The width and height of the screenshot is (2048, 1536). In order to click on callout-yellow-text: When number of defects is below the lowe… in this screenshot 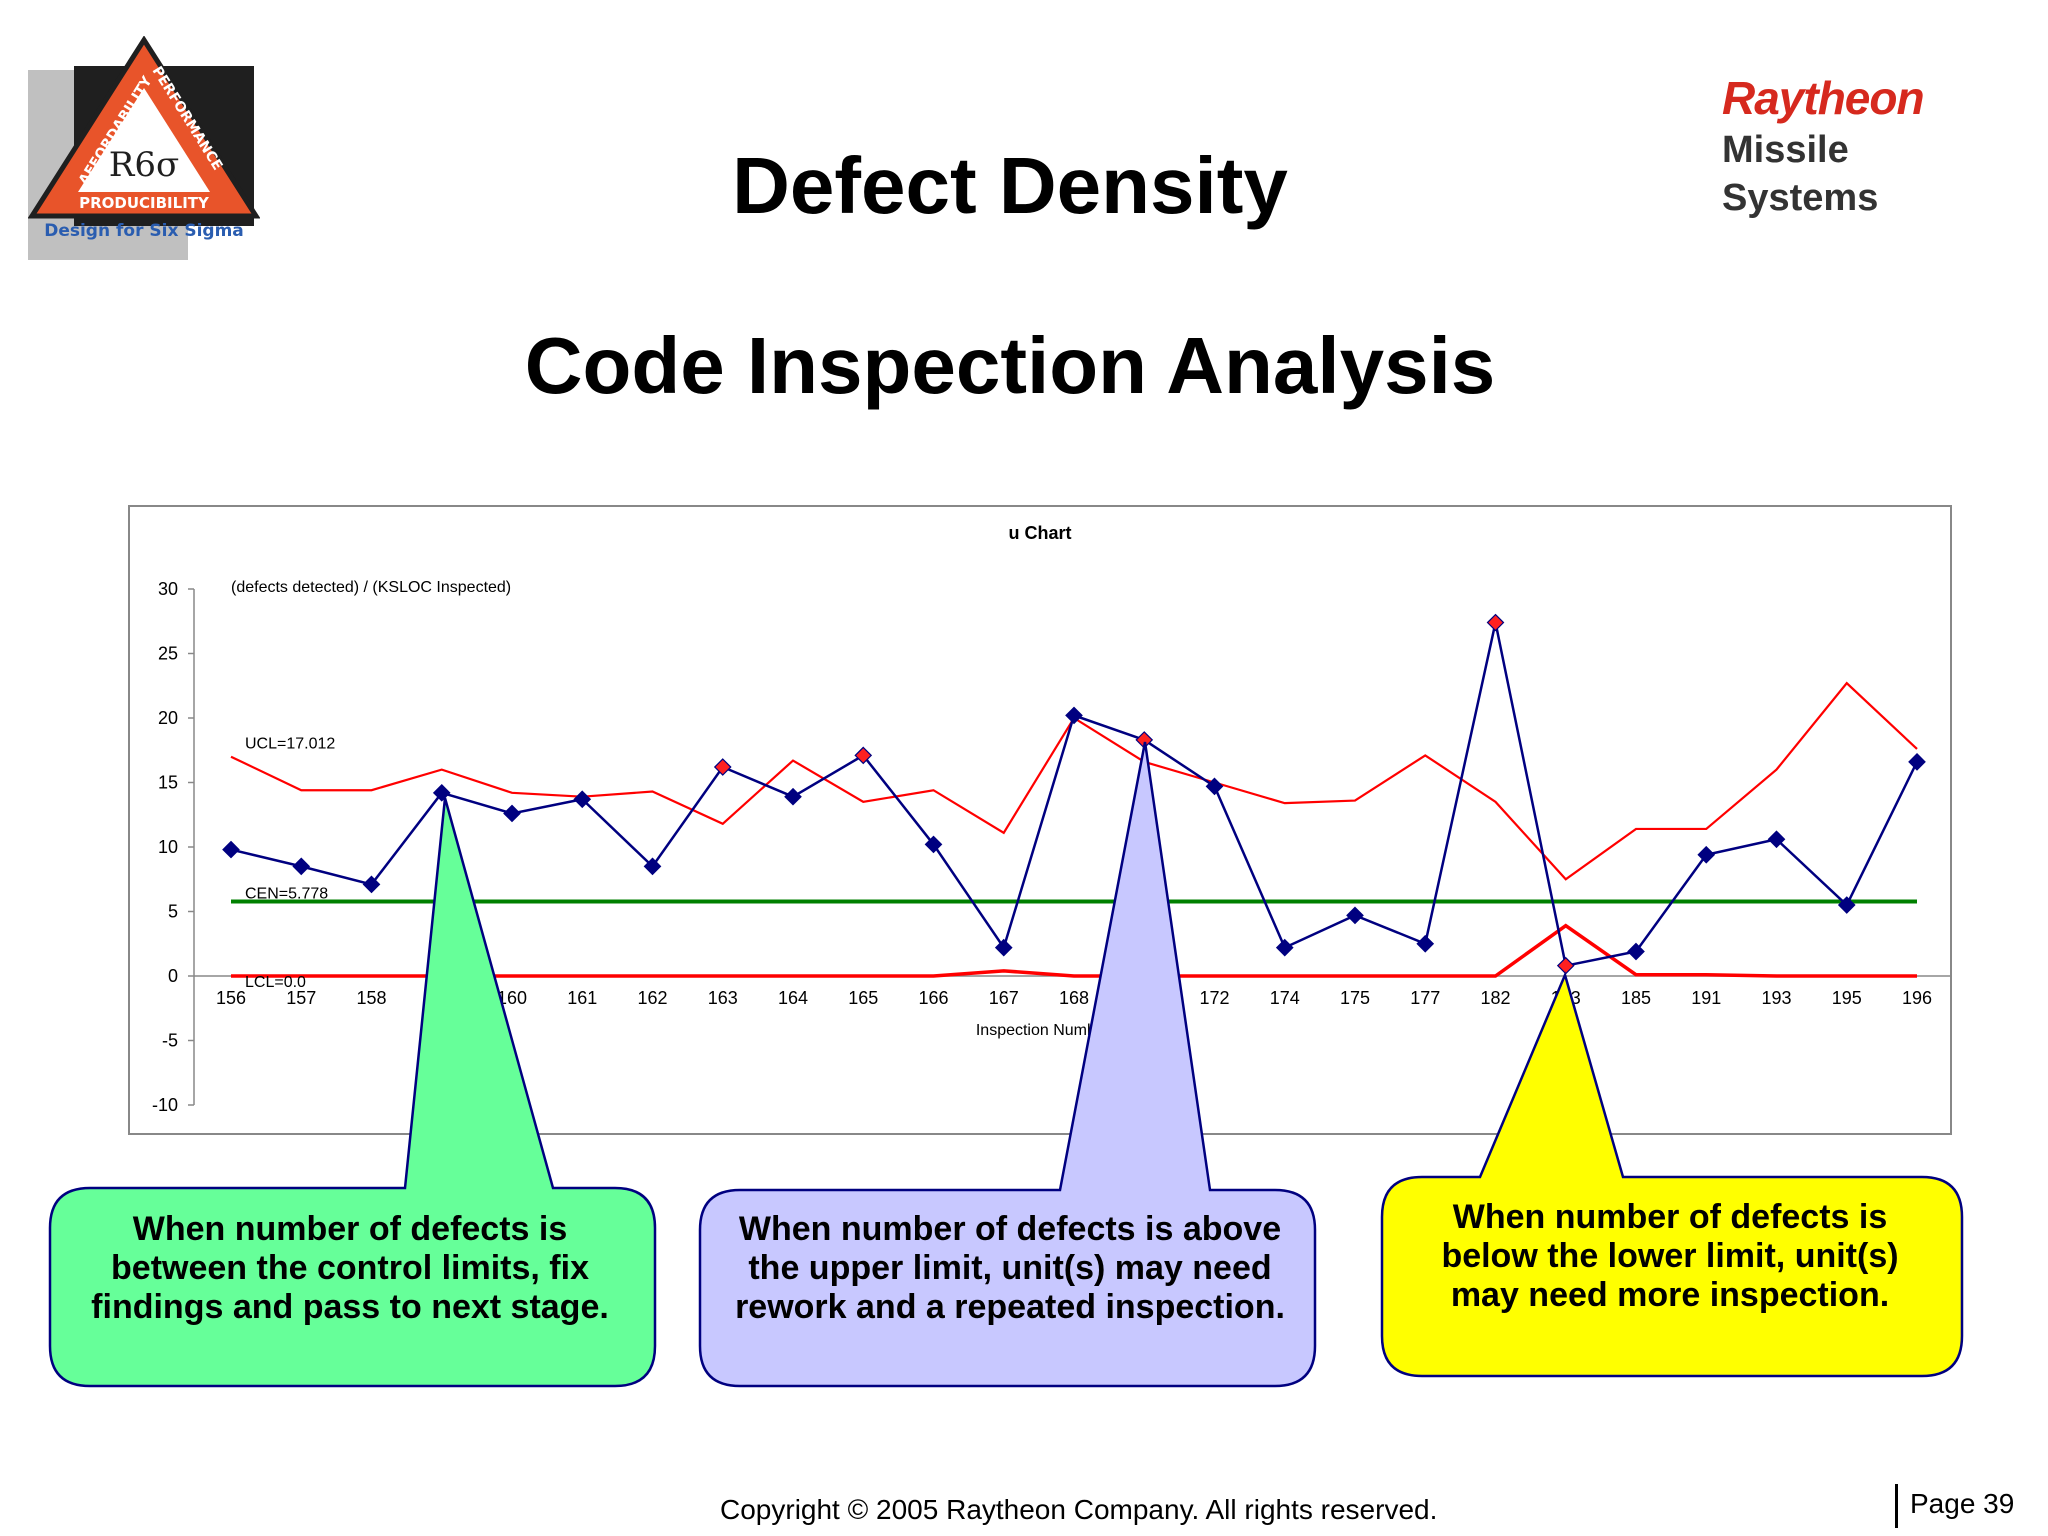, I will do `click(1670, 1256)`.